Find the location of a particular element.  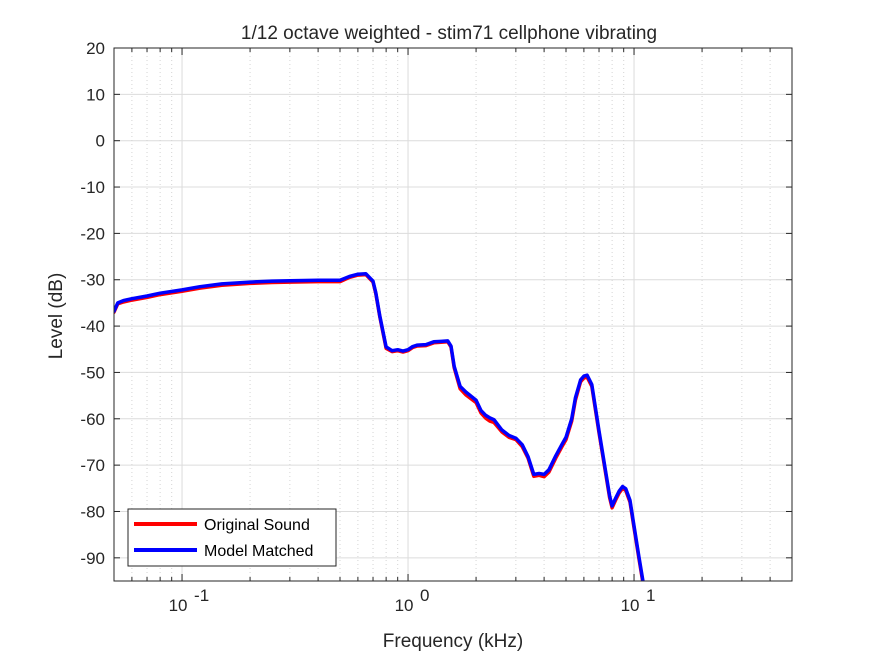

x-axis-label: Frequency (kHz) is located at coordinates (453, 641).